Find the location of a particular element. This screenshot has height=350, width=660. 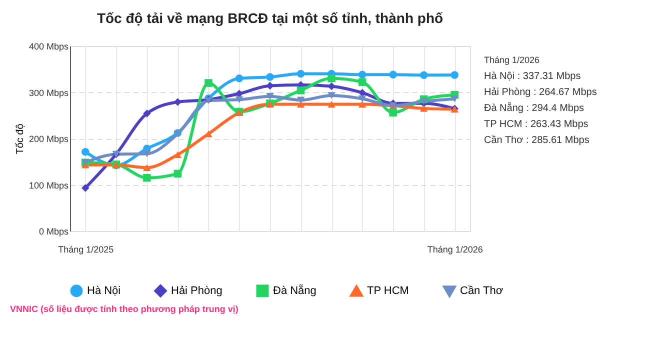

legend-label: Đà Nẵng is located at coordinates (294, 290).